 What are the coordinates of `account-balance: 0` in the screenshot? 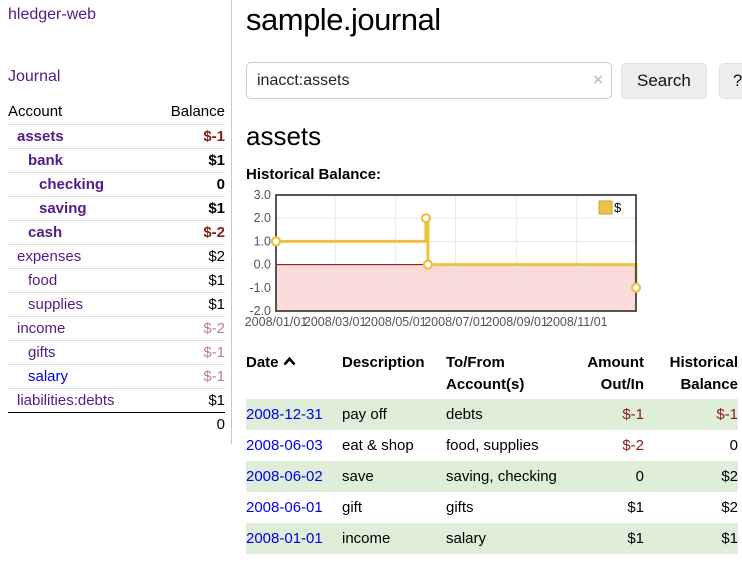 It's located at (188, 184).